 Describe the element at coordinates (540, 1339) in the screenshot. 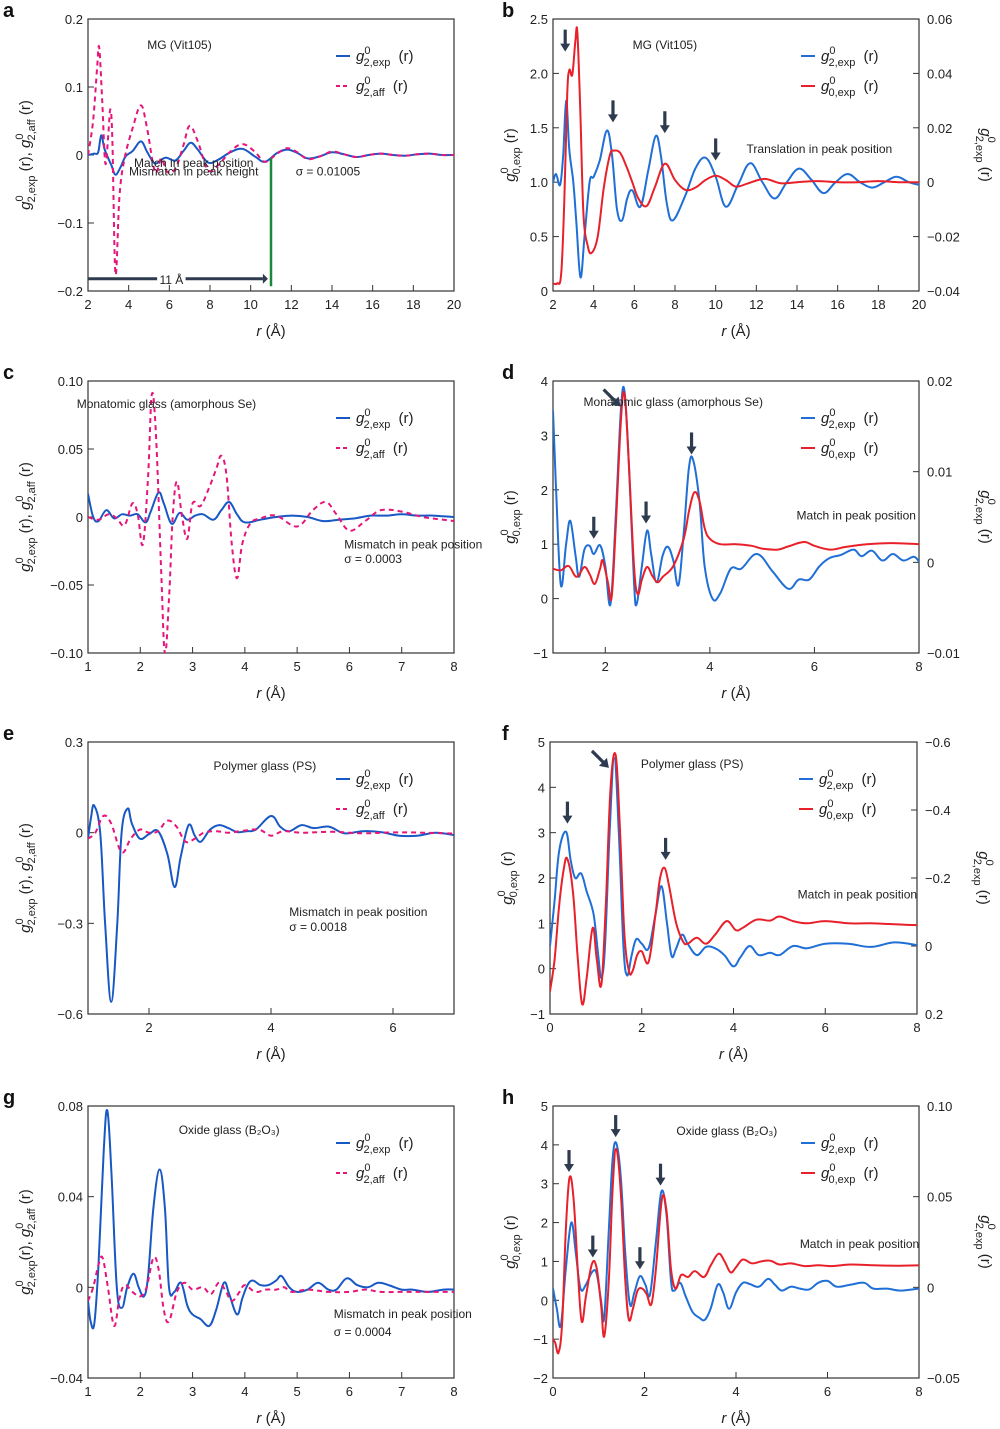

I see `y-tick-label: −1` at that location.